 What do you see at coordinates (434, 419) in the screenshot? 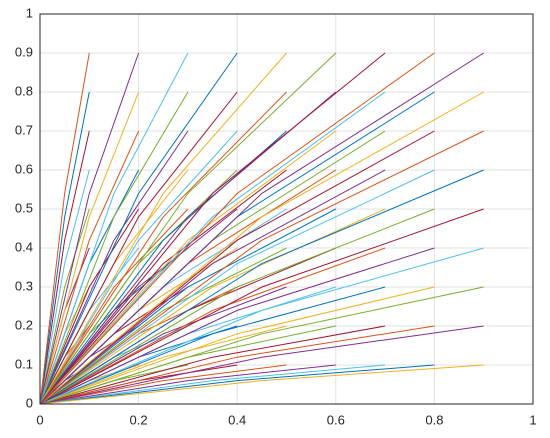
I see `x-tick-label: 0.8` at bounding box center [434, 419].